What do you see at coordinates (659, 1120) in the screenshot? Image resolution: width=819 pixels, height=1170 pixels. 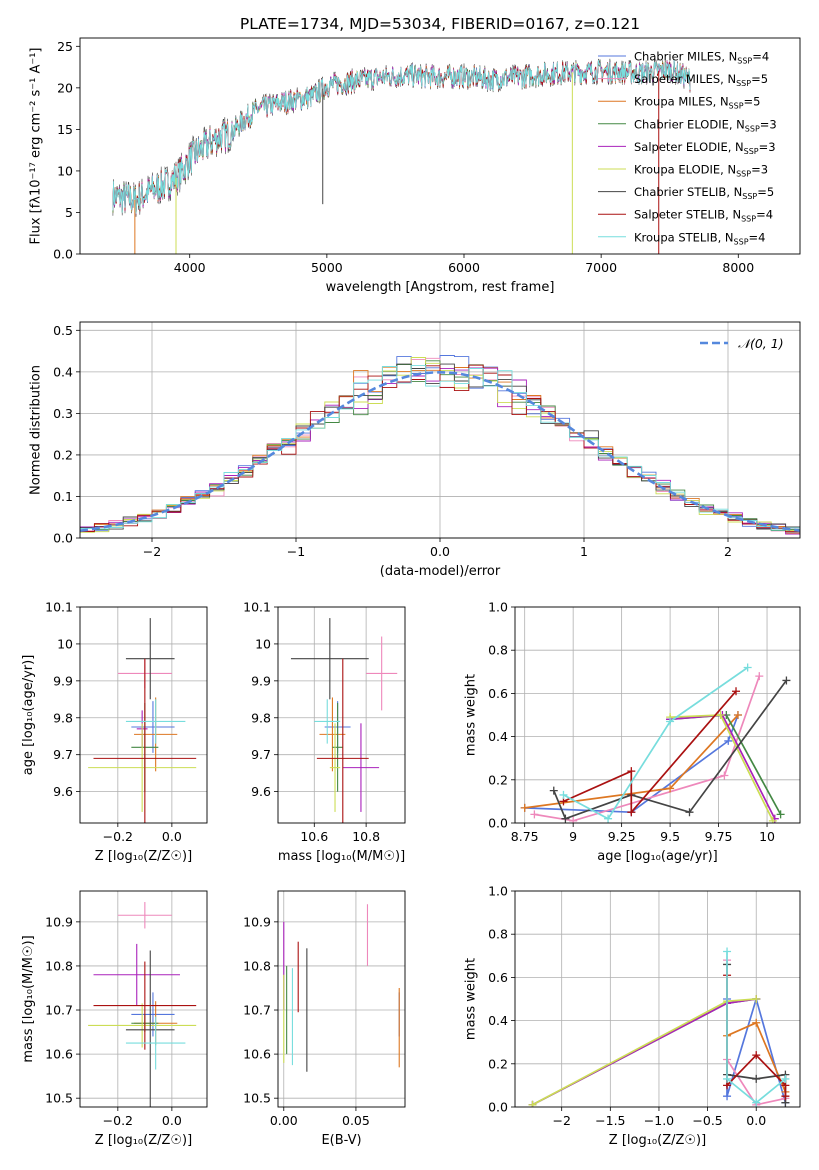 I see `x-tick-label: −1.0` at bounding box center [659, 1120].